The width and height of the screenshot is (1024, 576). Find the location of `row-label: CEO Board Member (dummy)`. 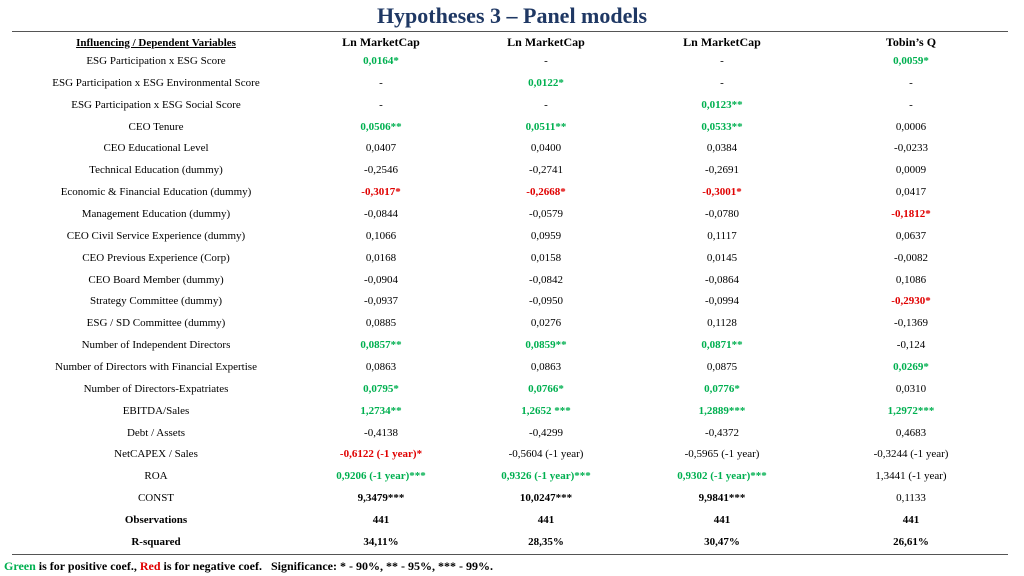

row-label: CEO Board Member (dummy) is located at coordinates (156, 279).